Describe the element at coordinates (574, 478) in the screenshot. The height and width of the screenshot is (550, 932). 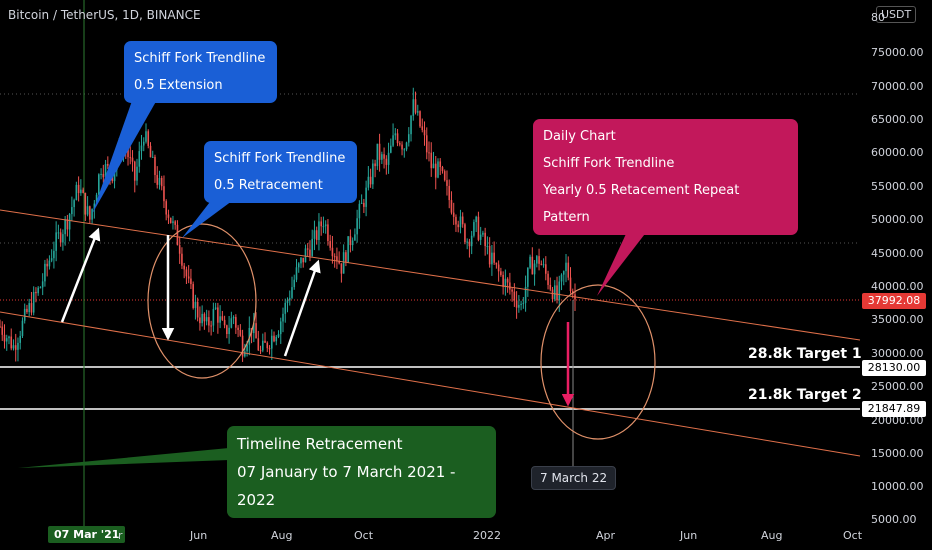
I see `date-badge: 7 March 22` at that location.